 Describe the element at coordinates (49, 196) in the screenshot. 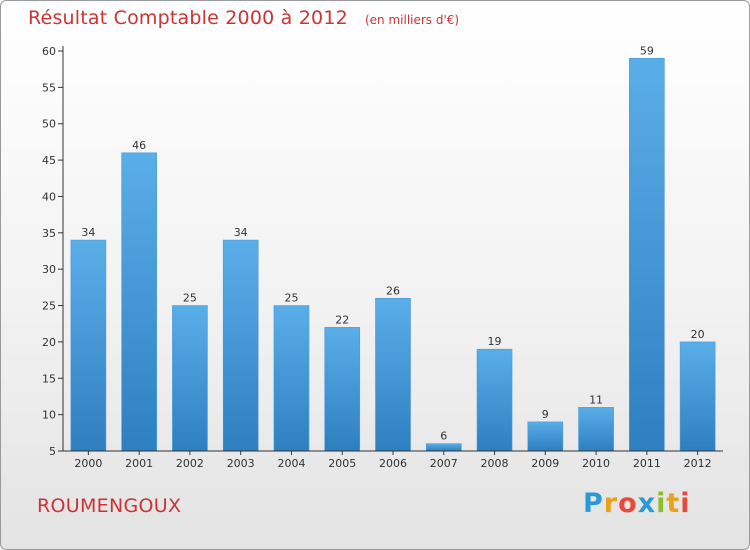

I see `y-tick-label-40: 40` at that location.